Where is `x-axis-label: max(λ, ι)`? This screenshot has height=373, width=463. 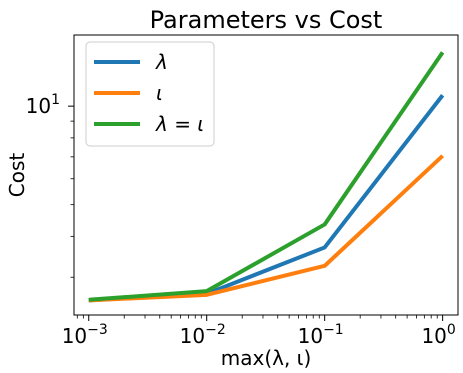
x-axis-label: max(λ, ι) is located at coordinates (266, 358).